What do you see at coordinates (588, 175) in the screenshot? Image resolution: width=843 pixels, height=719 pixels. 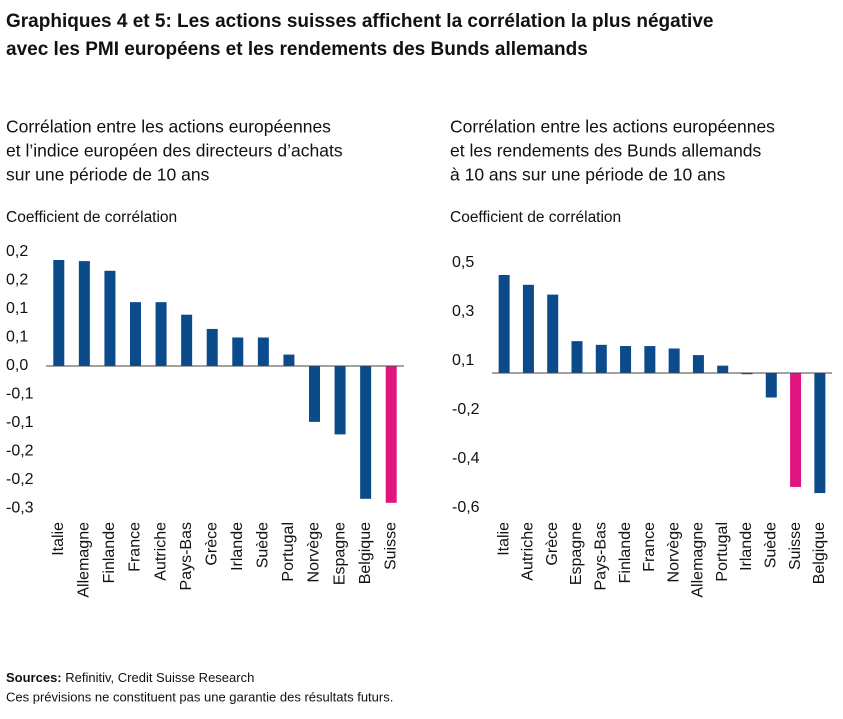 I see `subtitle: à 10 ans sur une période de 10 ans` at bounding box center [588, 175].